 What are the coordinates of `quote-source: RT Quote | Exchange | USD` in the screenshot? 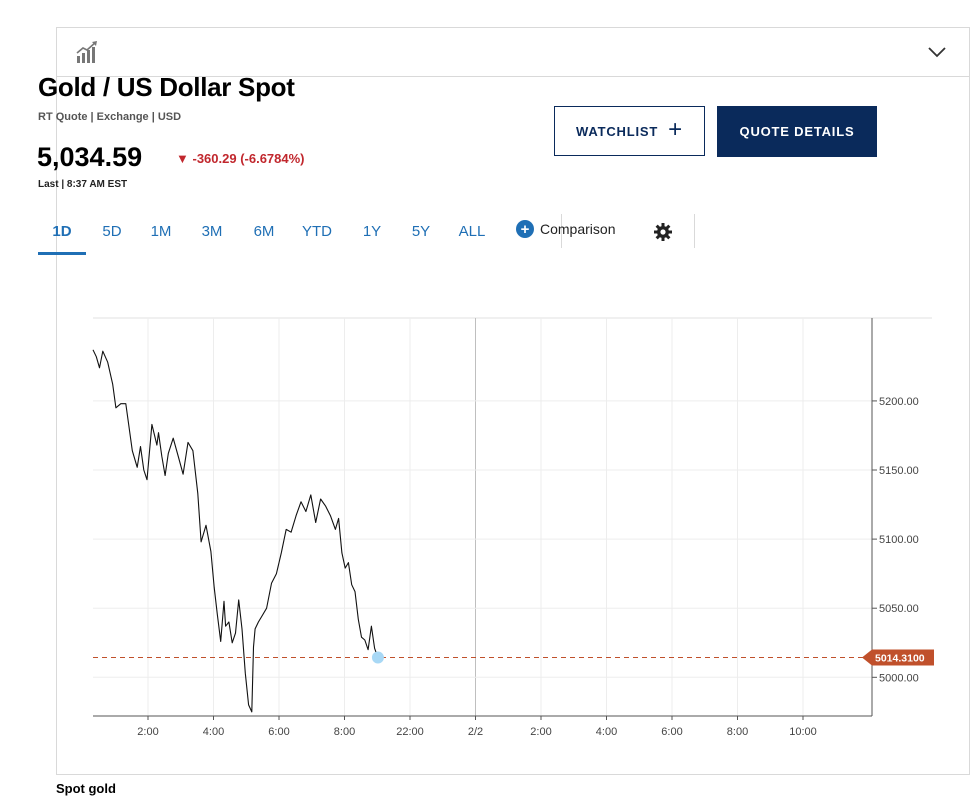 It's located at (110, 117).